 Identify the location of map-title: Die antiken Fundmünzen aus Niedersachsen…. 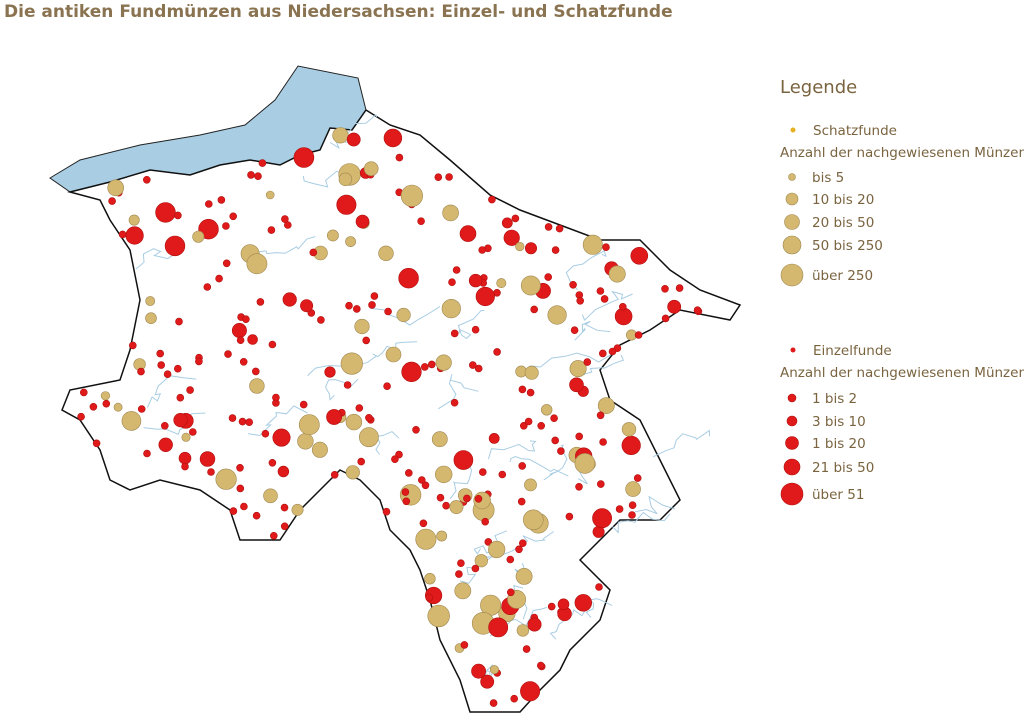
(338, 12).